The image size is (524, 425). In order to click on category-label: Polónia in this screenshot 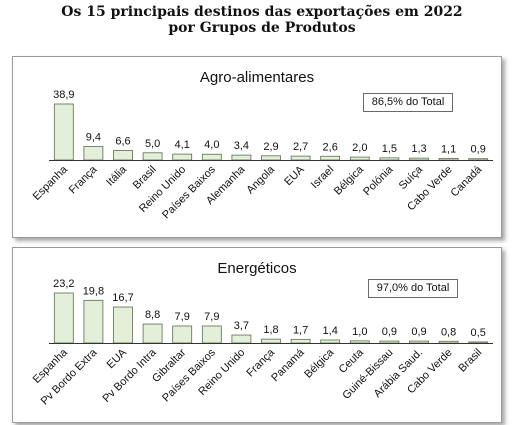, I will do `click(378, 180)`.